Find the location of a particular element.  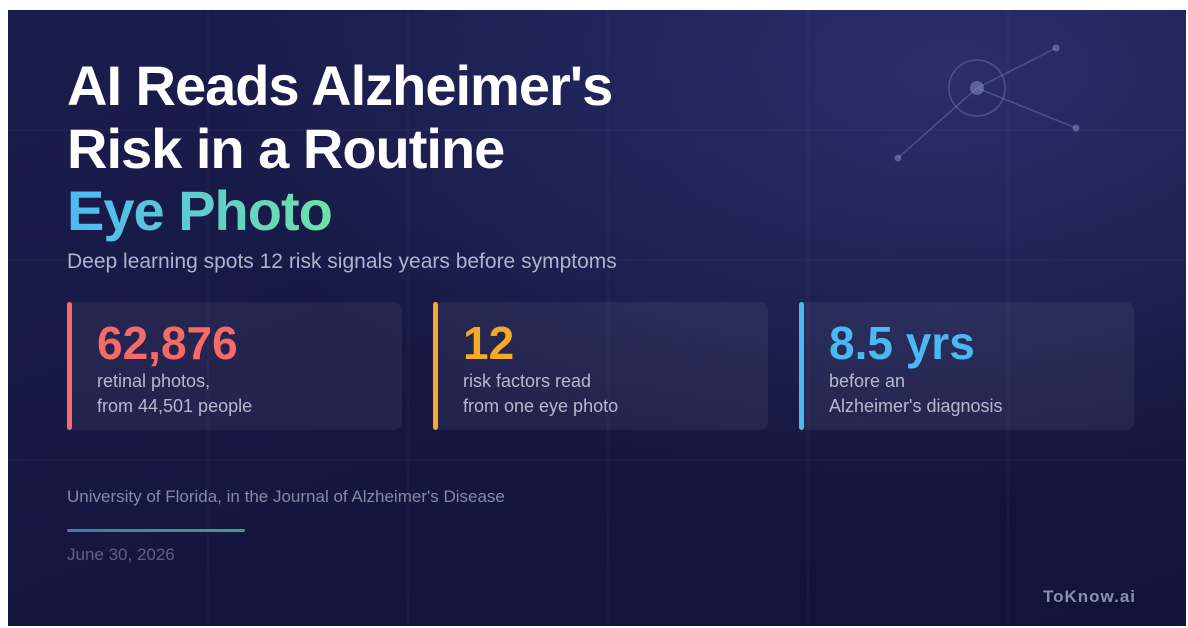

stat-value: 12 is located at coordinates (489, 343).